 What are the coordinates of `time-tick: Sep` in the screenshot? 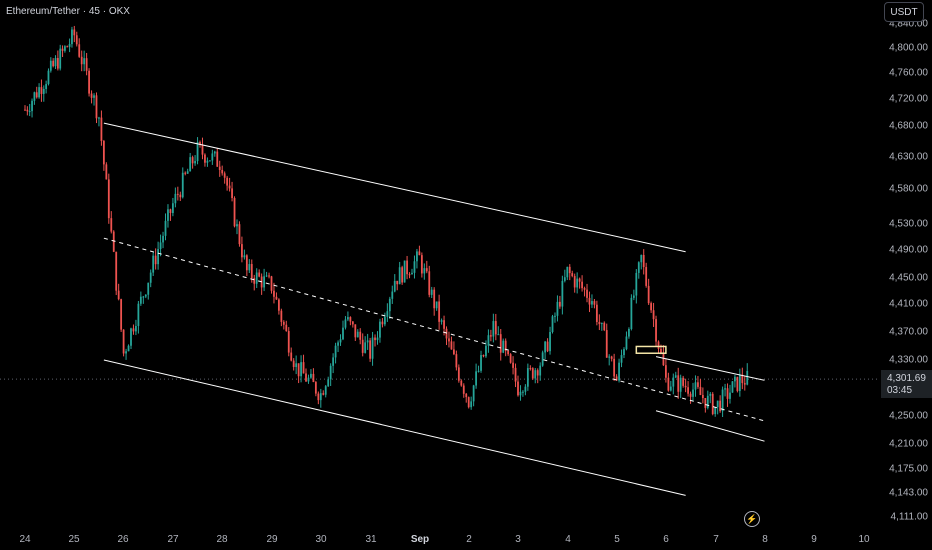 It's located at (420, 539).